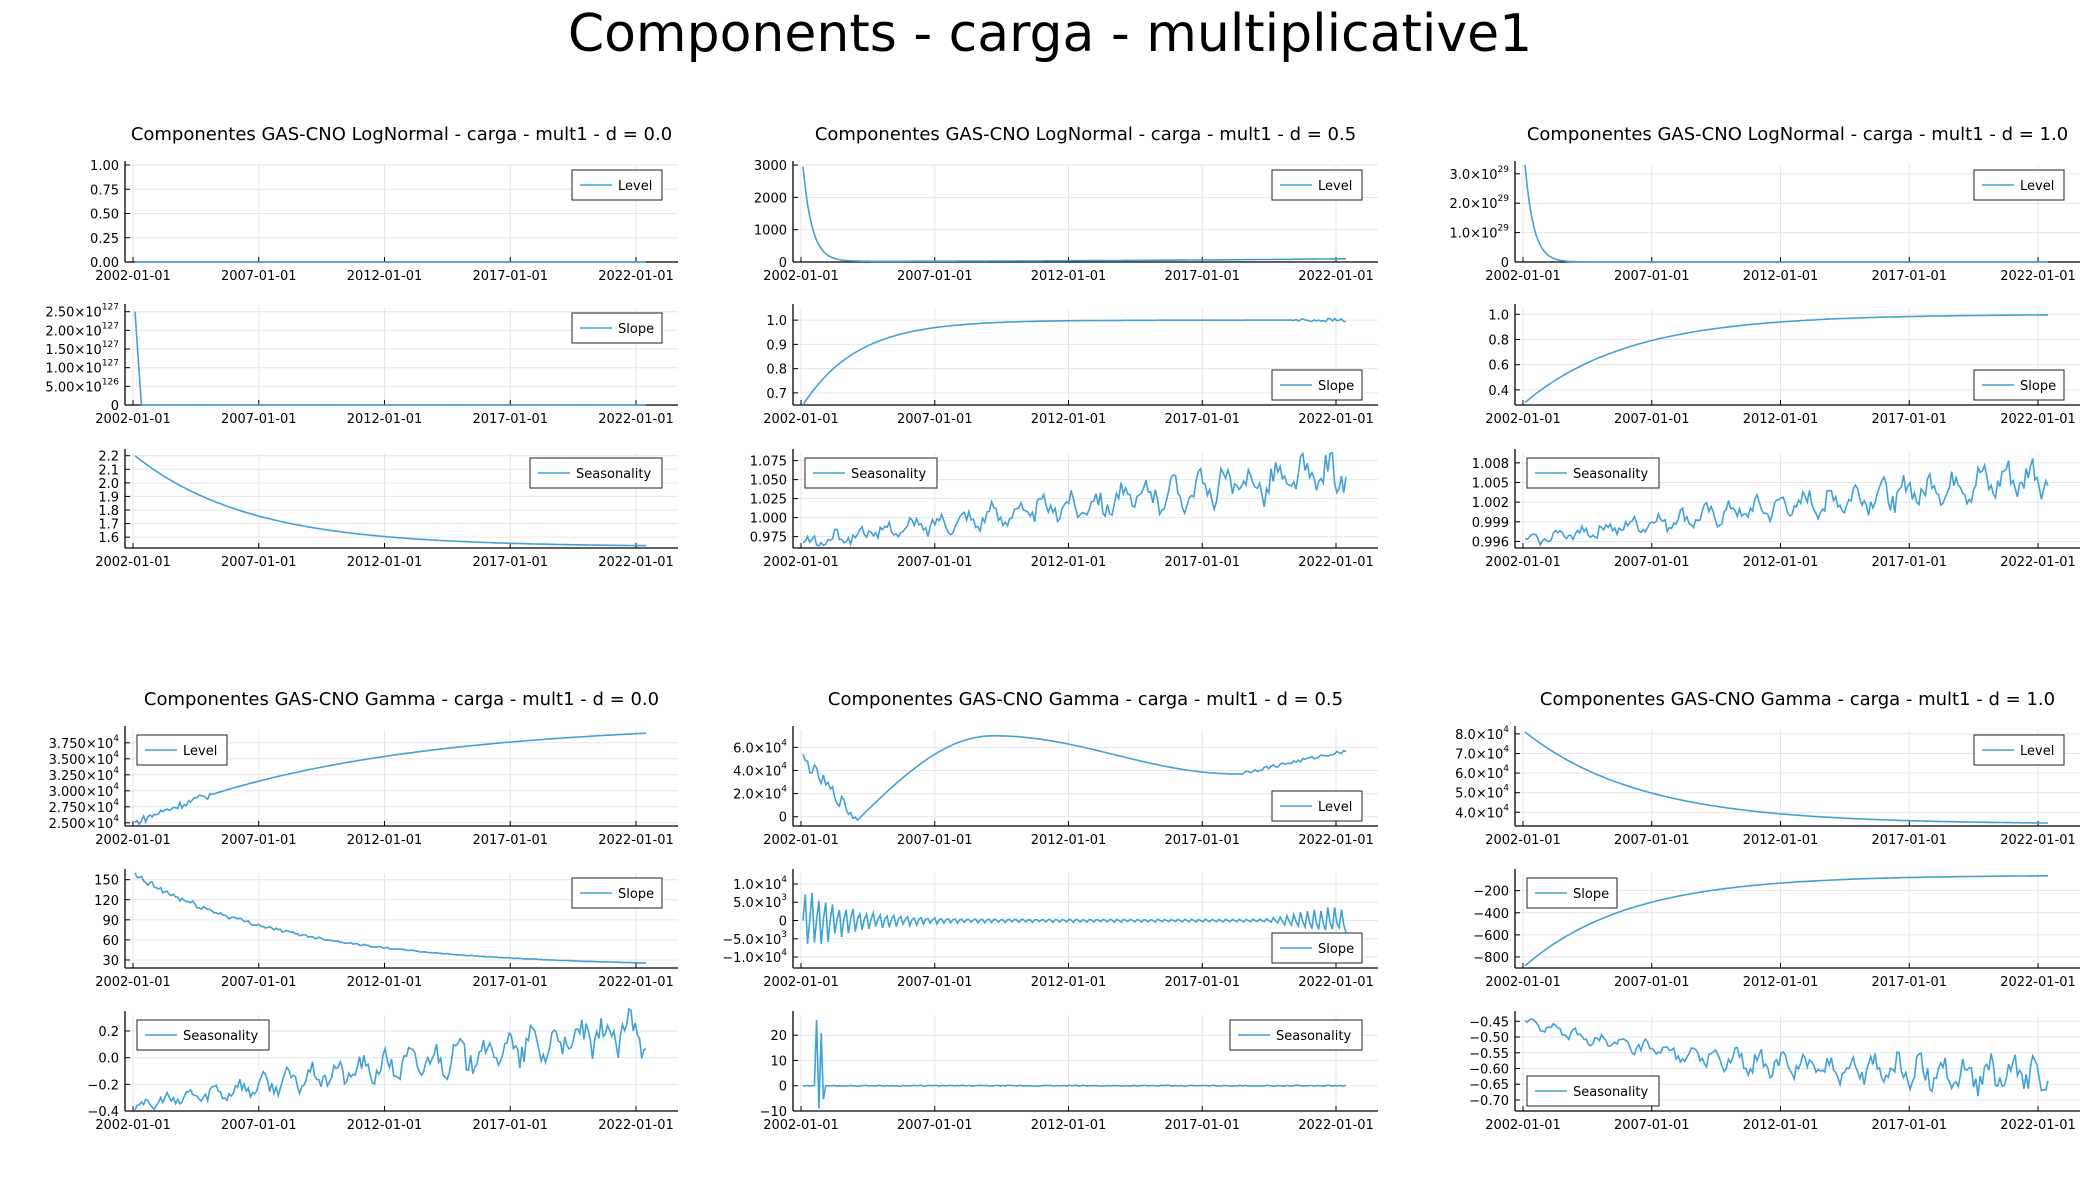  I want to click on legend: Slope, so click(1572, 893).